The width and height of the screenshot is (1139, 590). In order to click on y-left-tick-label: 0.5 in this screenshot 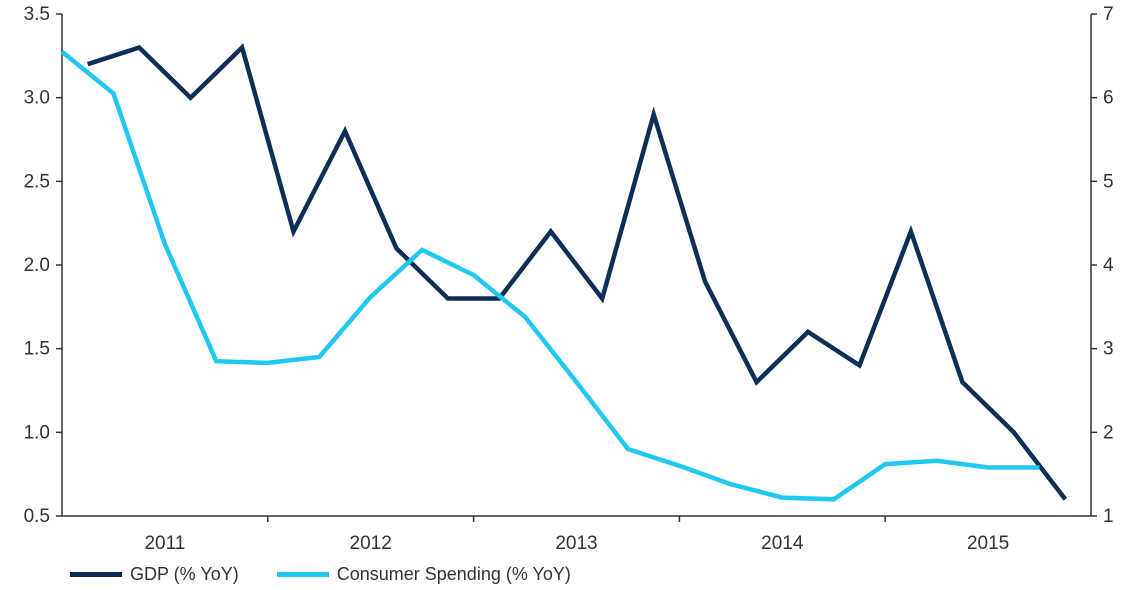, I will do `click(37, 516)`.